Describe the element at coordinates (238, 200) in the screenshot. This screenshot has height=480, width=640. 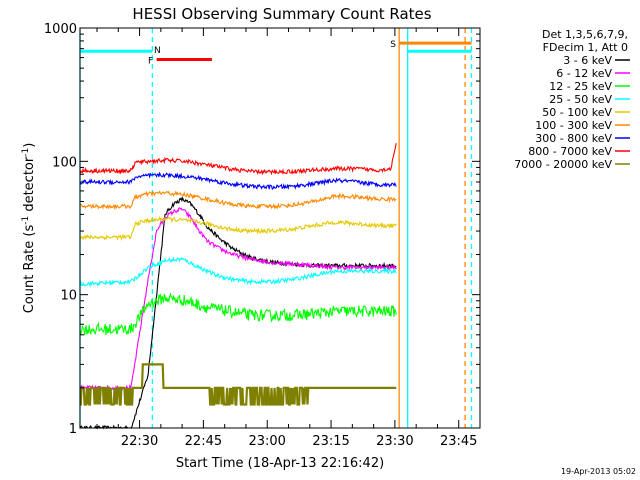
I see `series-6-trace` at that location.